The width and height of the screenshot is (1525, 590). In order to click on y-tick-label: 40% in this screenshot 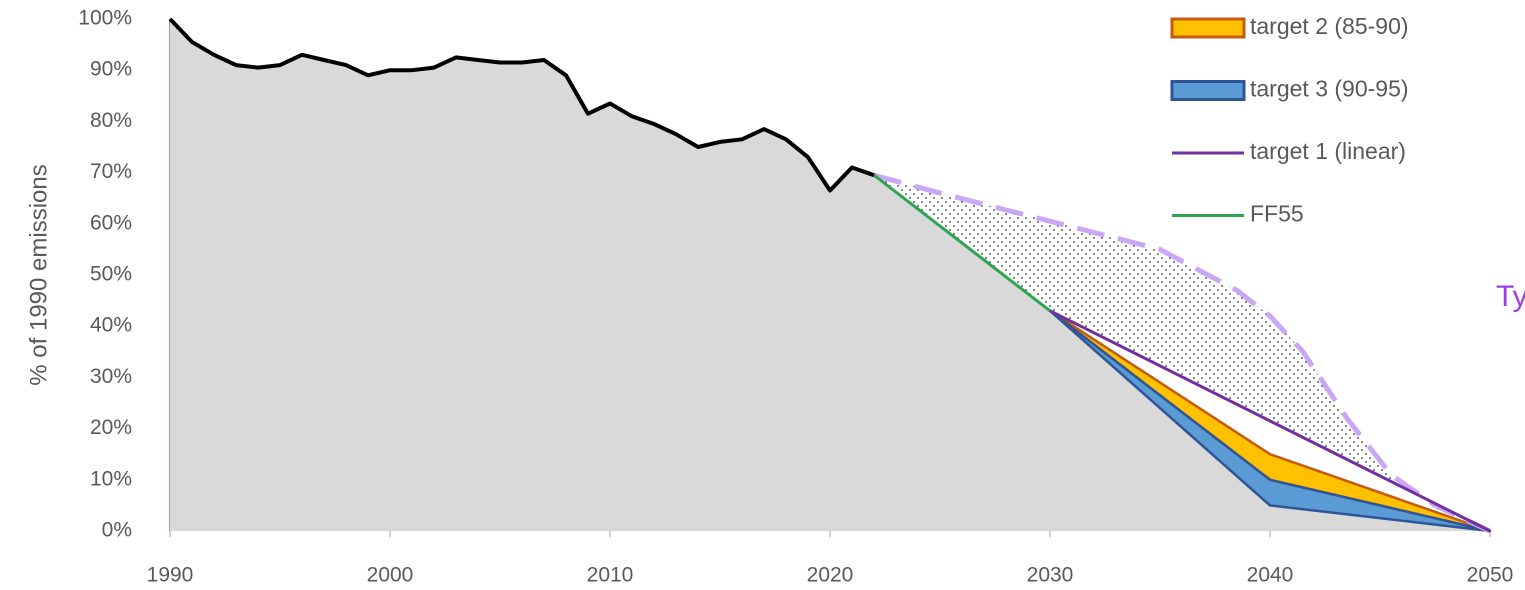, I will do `click(111, 325)`.